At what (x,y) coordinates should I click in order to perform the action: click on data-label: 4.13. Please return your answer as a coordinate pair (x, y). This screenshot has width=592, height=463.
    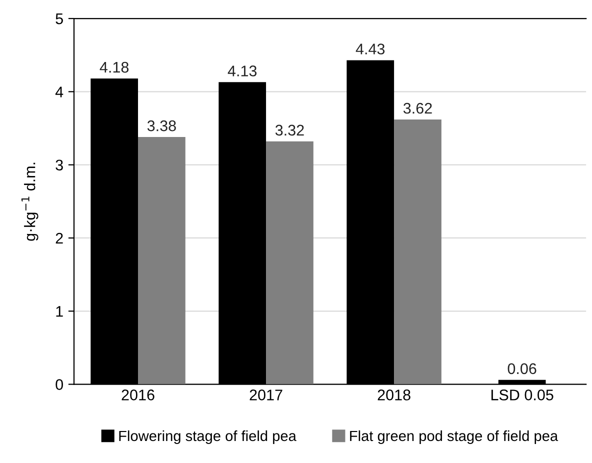
    Looking at the image, I should click on (242, 71).